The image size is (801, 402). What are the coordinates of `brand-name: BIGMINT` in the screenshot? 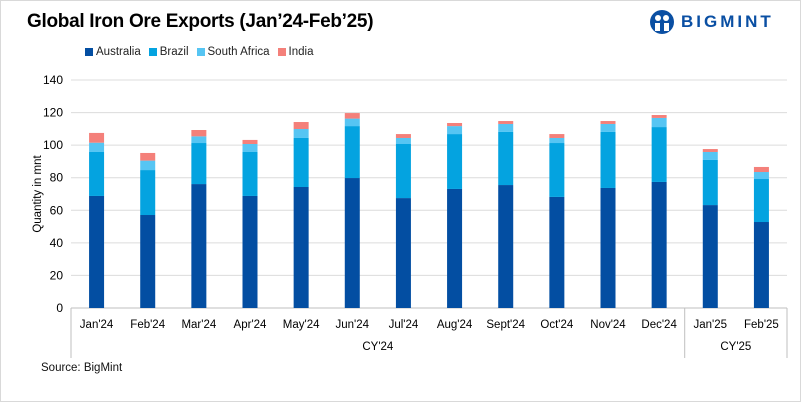 It's located at (727, 21).